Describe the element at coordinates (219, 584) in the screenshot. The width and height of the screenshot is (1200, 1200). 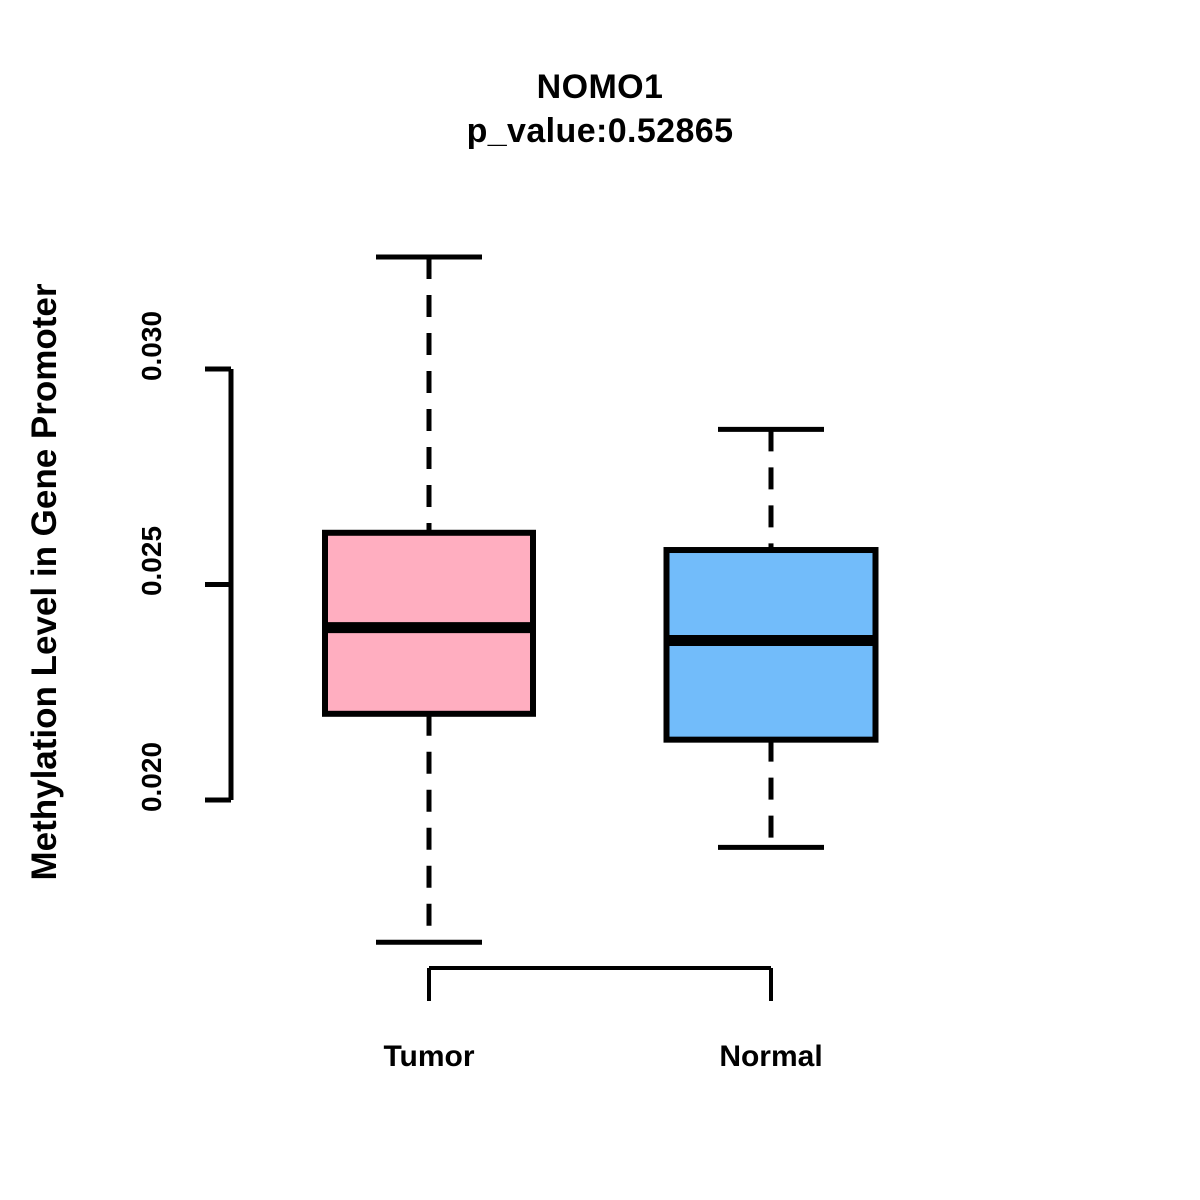
I see `y-axis-spine` at that location.